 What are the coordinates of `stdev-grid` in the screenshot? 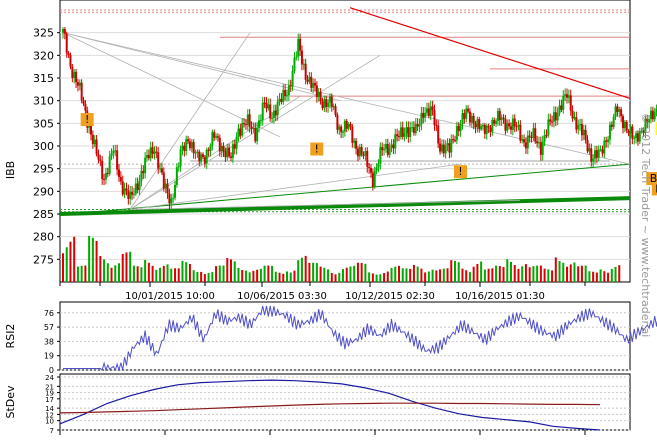 It's located at (345, 403).